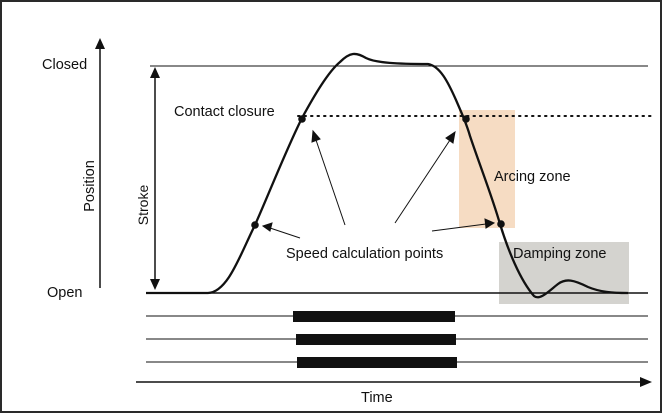  What do you see at coordinates (224, 112) in the screenshot?
I see `contact-closure-label: Contact closure` at bounding box center [224, 112].